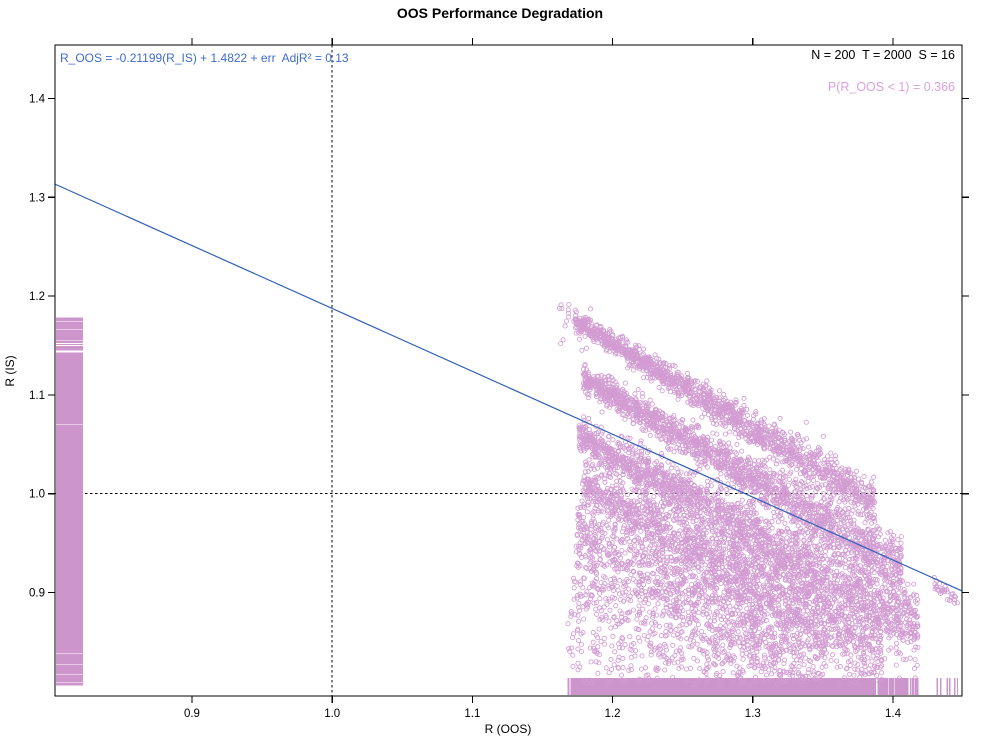 The width and height of the screenshot is (992, 751). Describe the element at coordinates (10, 370) in the screenshot. I see `y-axis-title: R (IS)` at that location.